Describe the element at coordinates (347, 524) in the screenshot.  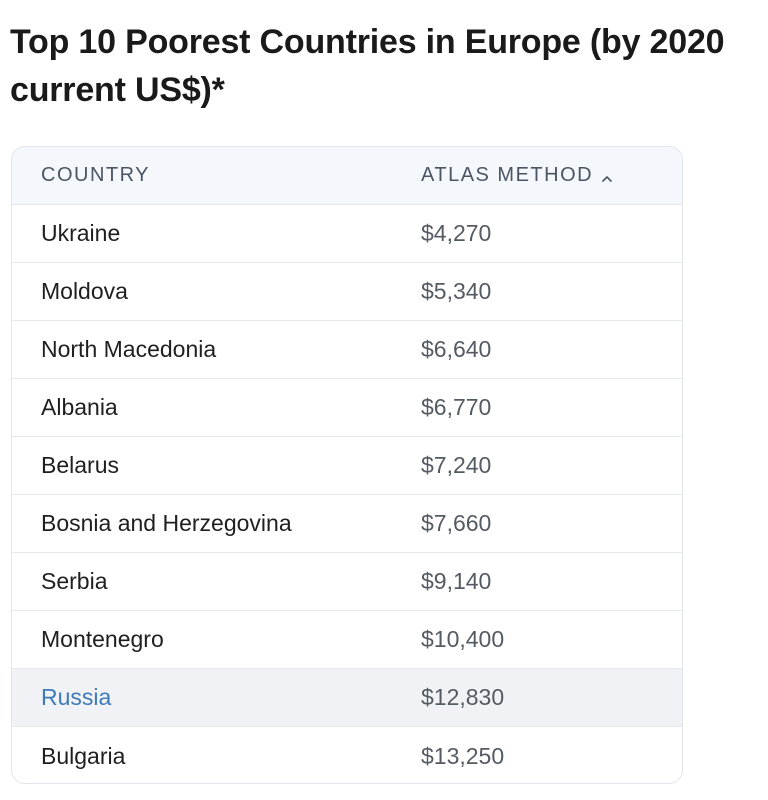
I see `table-row: Bosnia and Herzegovina $7,660` at that location.